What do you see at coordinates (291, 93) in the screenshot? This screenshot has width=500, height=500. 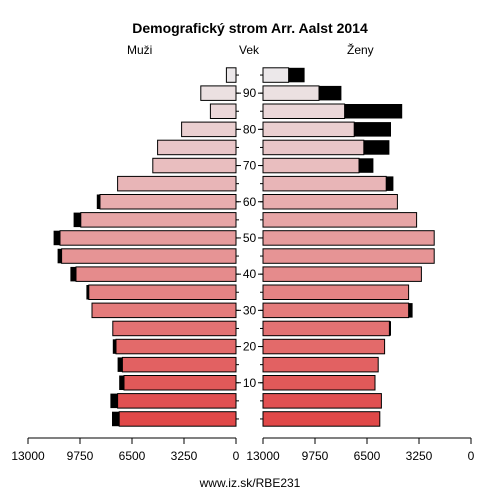 I see `female-bar-90+` at bounding box center [291, 93].